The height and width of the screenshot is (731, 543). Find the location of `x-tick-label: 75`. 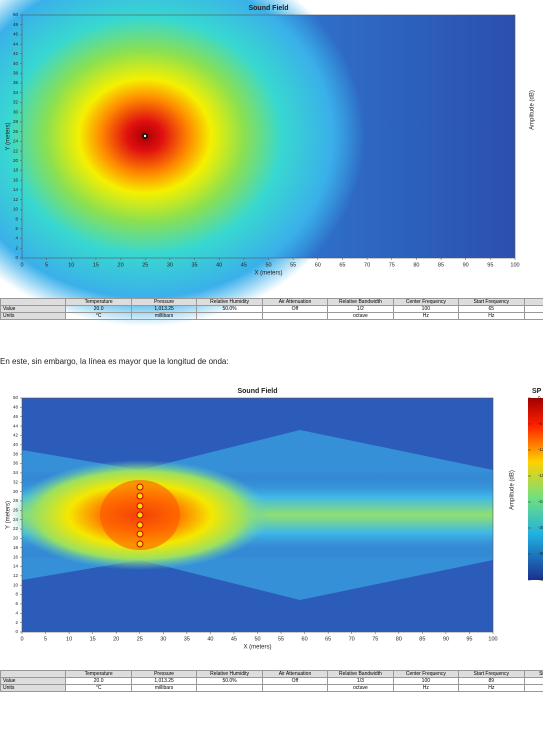

x-tick-label: 75 is located at coordinates (392, 265).